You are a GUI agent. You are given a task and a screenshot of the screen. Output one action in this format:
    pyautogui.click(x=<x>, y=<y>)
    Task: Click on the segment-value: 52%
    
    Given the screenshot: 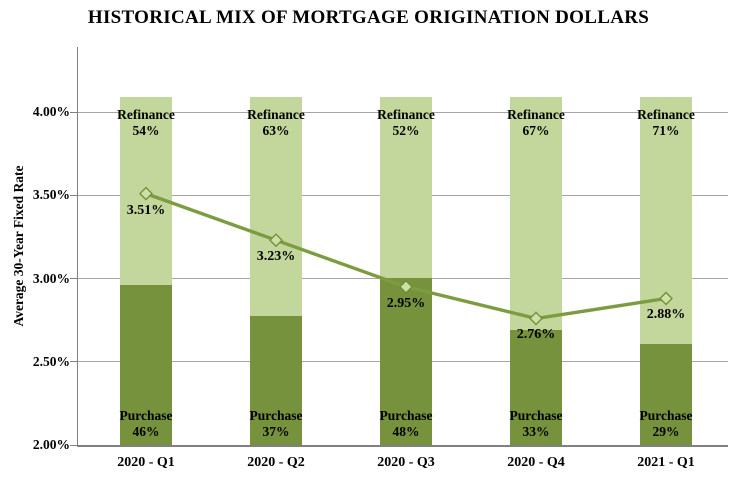 What is the action you would take?
    pyautogui.click(x=406, y=130)
    